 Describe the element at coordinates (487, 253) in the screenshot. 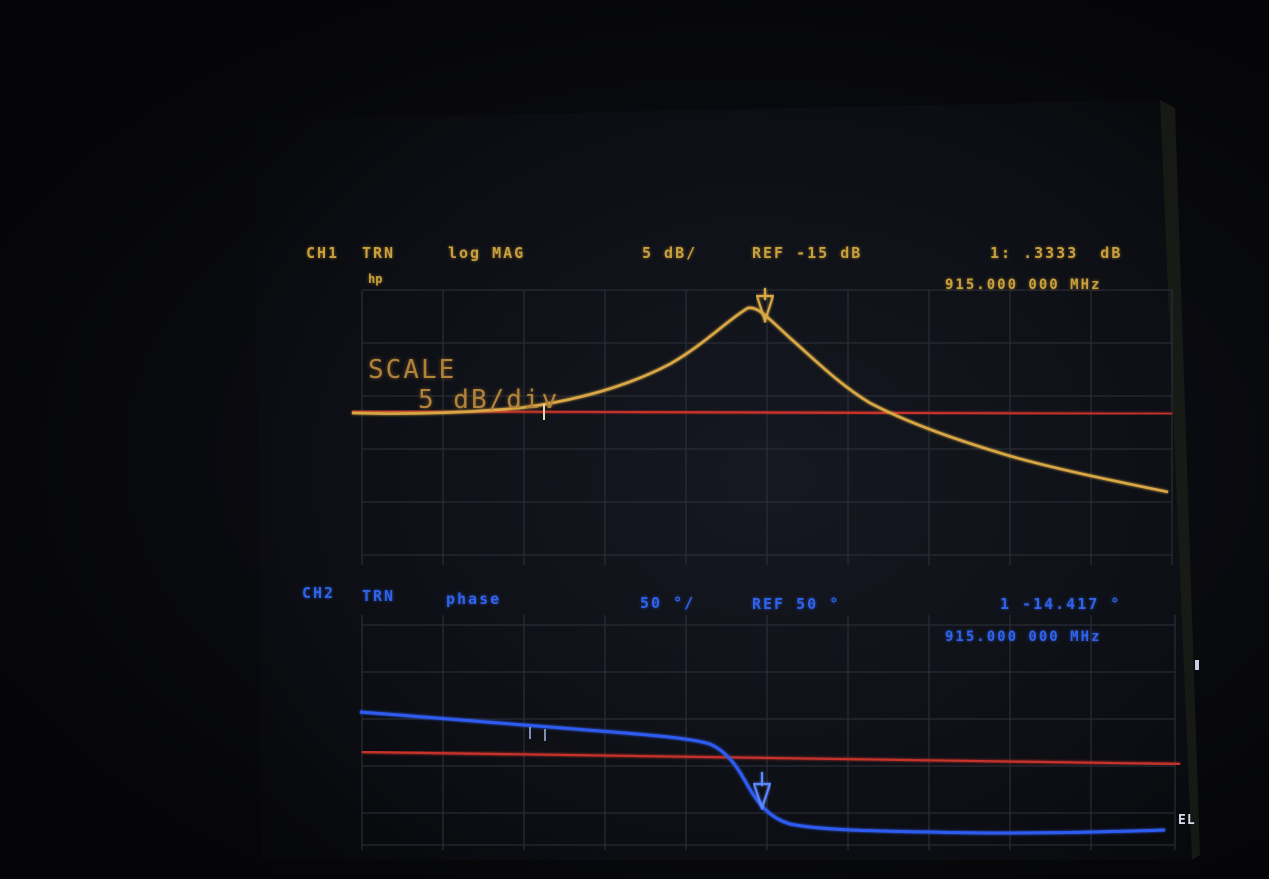

I see `ch1-format-label: log MAG` at that location.